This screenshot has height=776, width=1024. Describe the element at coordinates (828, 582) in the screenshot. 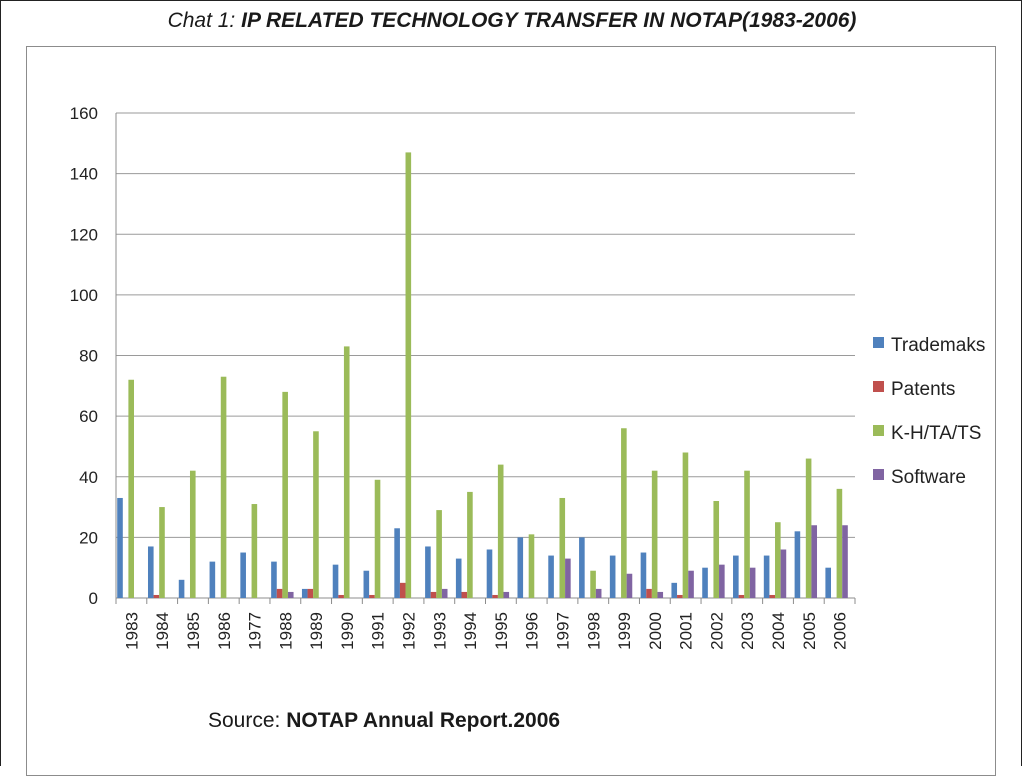

I see `bar-trademaks-2006` at that location.